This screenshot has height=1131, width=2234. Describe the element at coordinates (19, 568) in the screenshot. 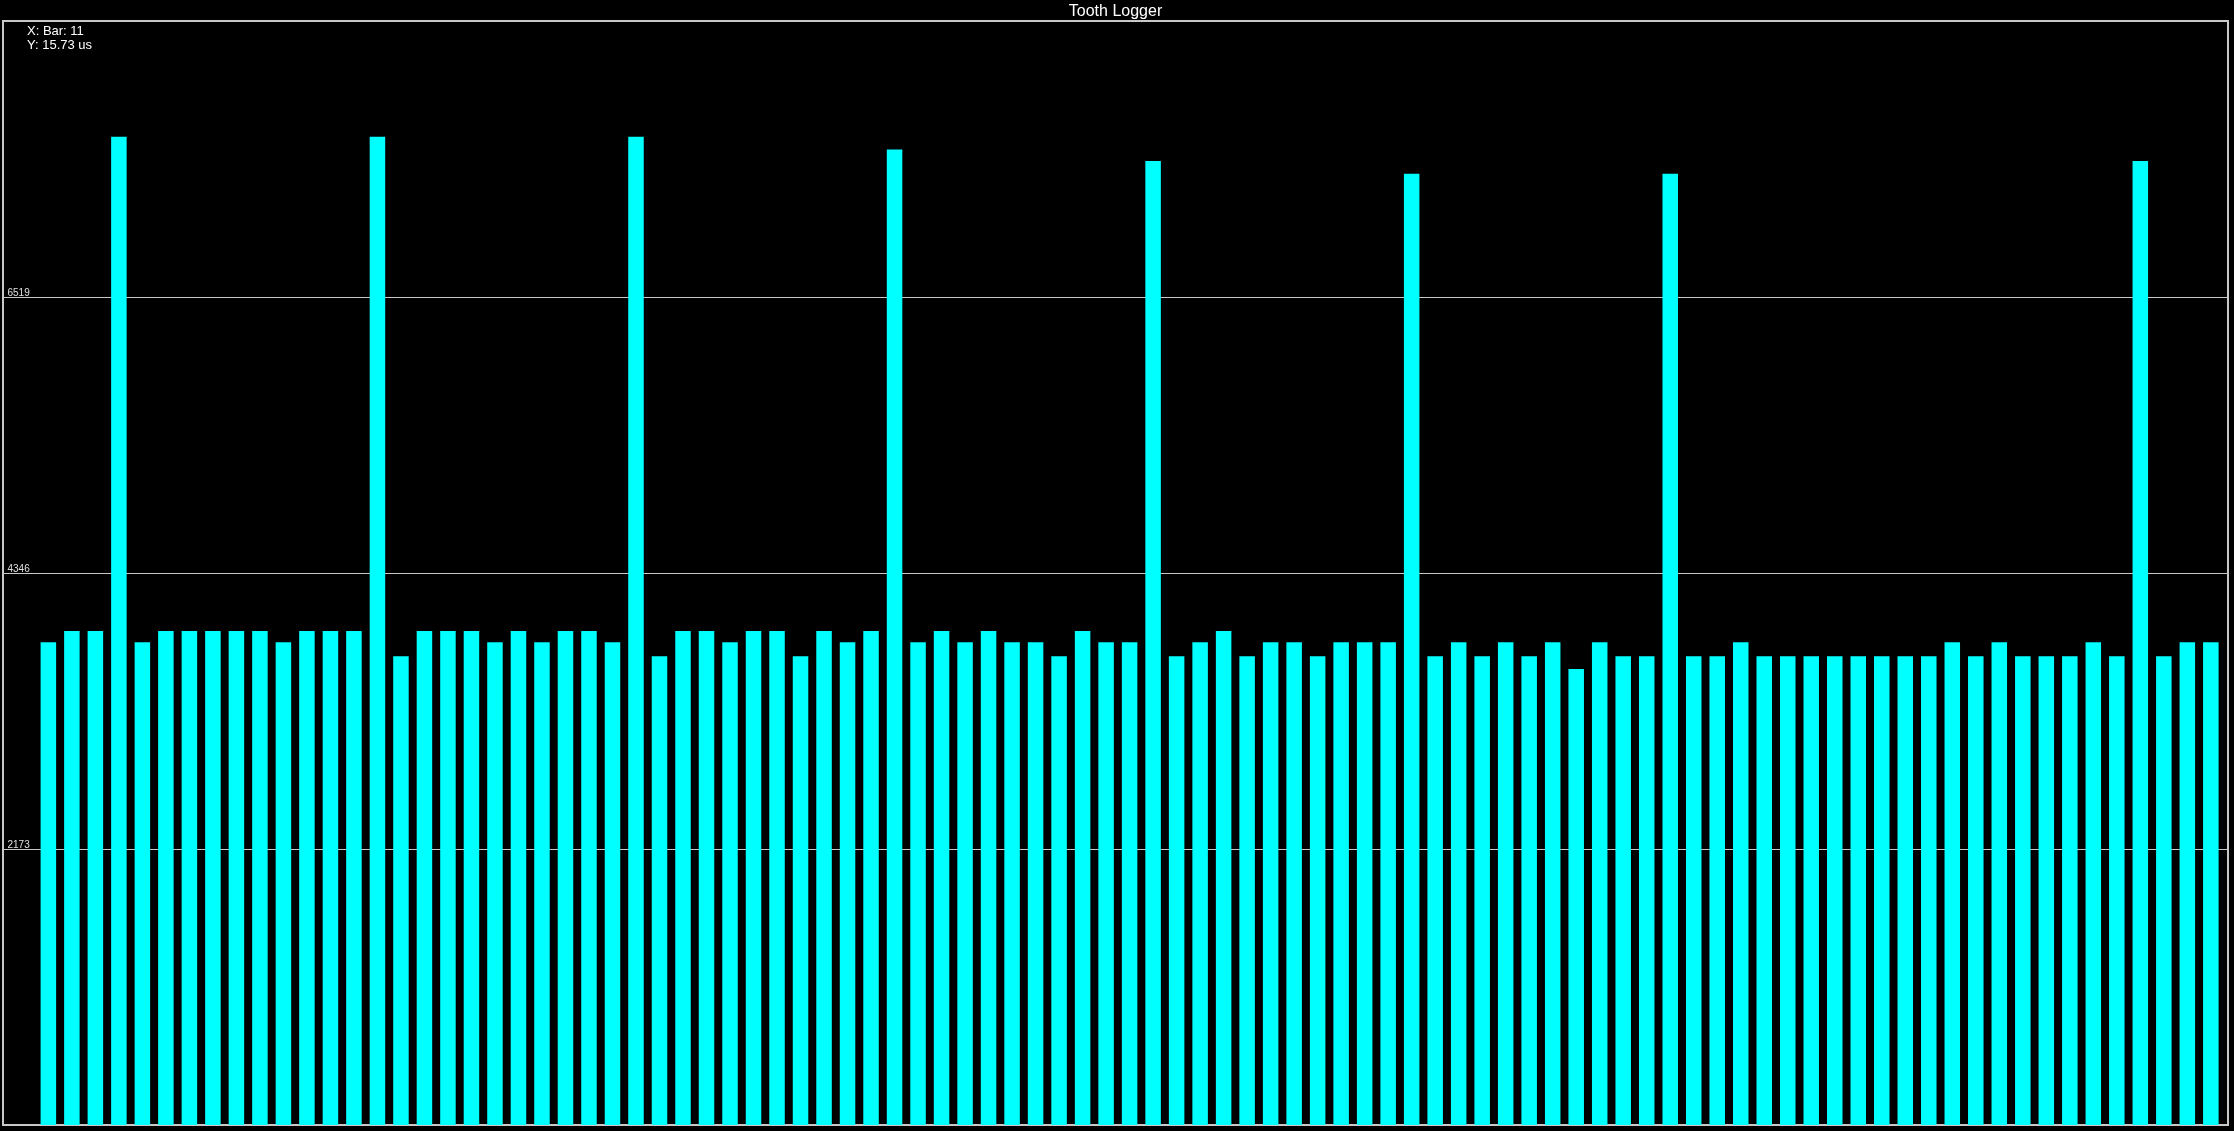

I see `y-tick-label: 4346` at that location.